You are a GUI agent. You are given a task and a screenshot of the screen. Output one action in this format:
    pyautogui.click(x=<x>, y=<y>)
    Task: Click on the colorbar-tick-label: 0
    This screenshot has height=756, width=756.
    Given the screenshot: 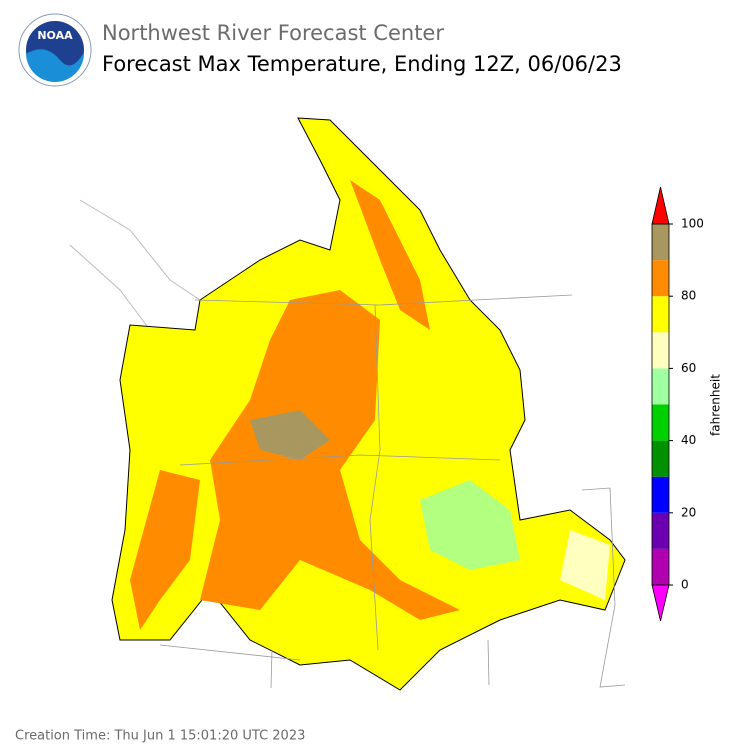 What is the action you would take?
    pyautogui.click(x=685, y=585)
    